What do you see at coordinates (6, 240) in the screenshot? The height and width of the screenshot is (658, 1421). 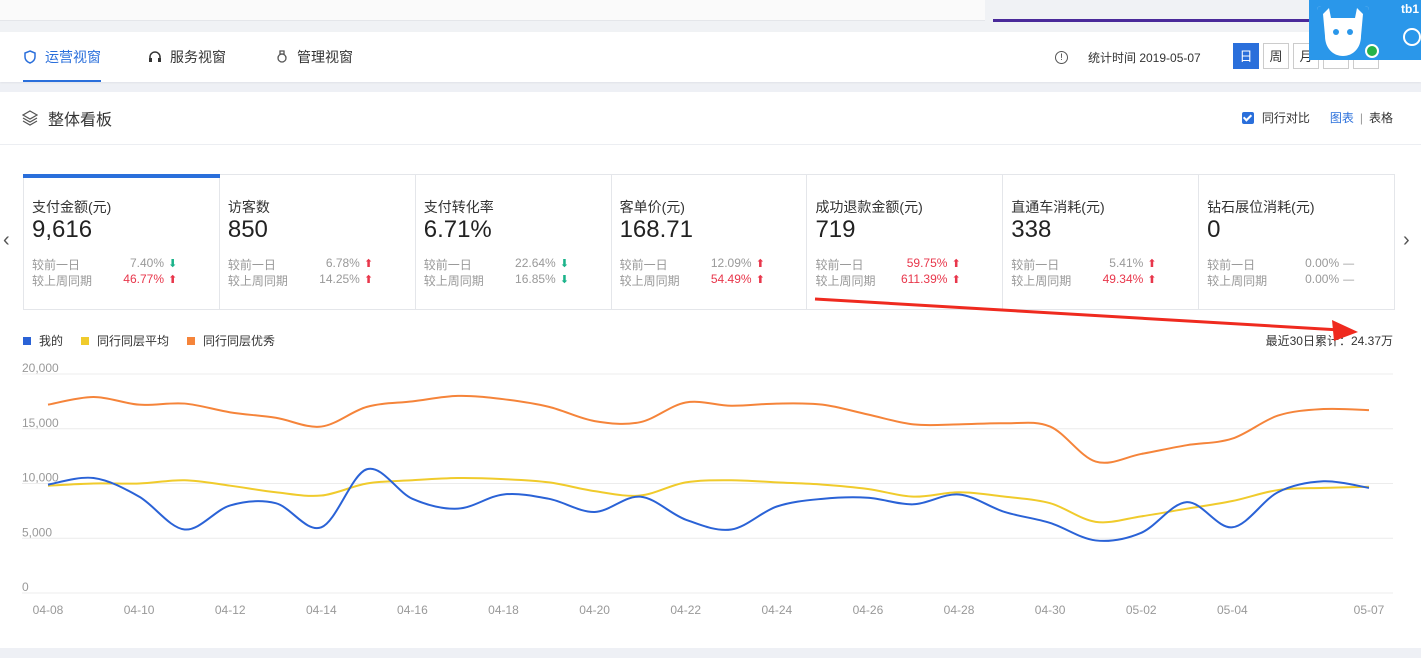 I see `prev-cards-arrow-icon: ‹` at bounding box center [6, 240].